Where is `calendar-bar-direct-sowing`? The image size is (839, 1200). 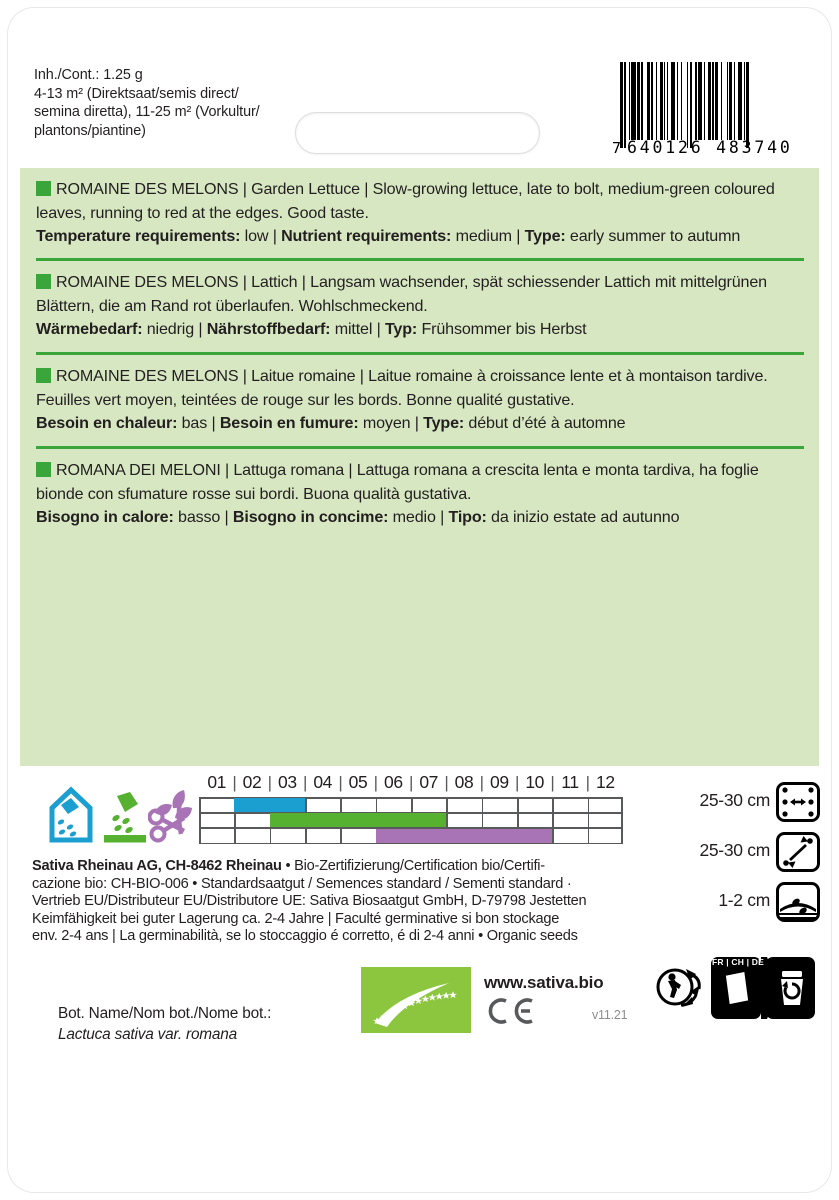 calendar-bar-direct-sowing is located at coordinates (358, 820).